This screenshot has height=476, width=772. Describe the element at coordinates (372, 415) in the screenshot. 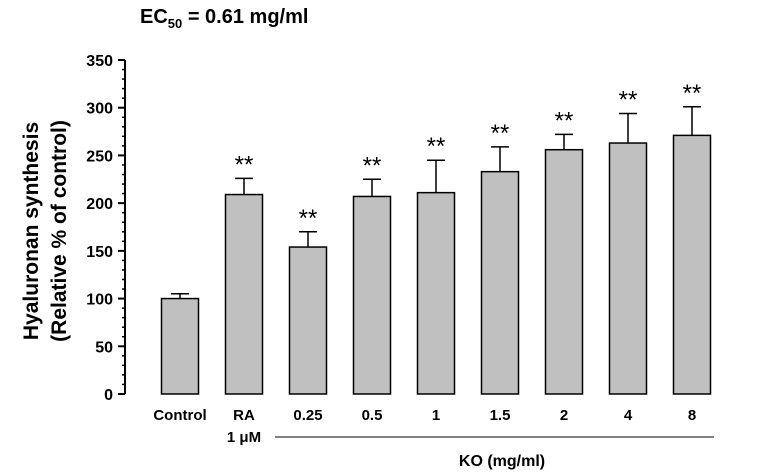

I see `x-tick-label: 0.5` at that location.